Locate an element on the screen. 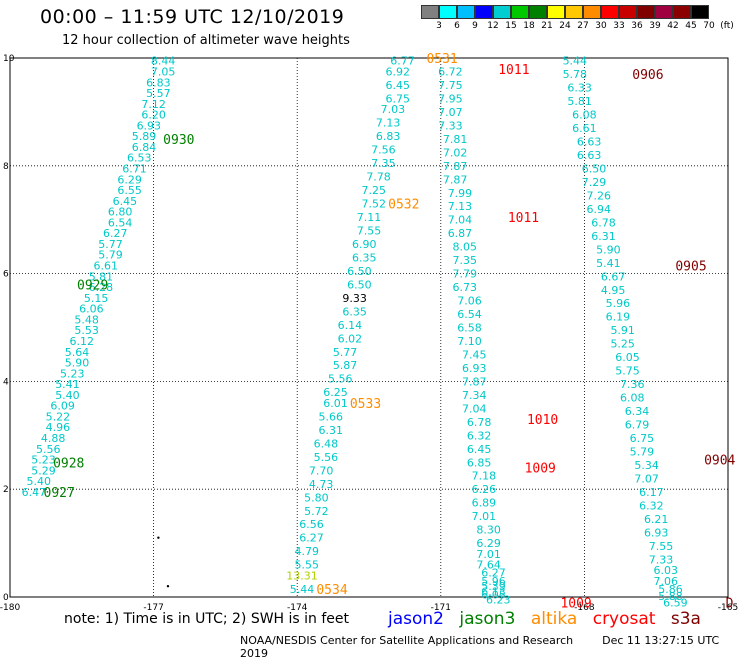 The width and height of the screenshot is (740, 660). x-tick-label: -177 is located at coordinates (153, 608).